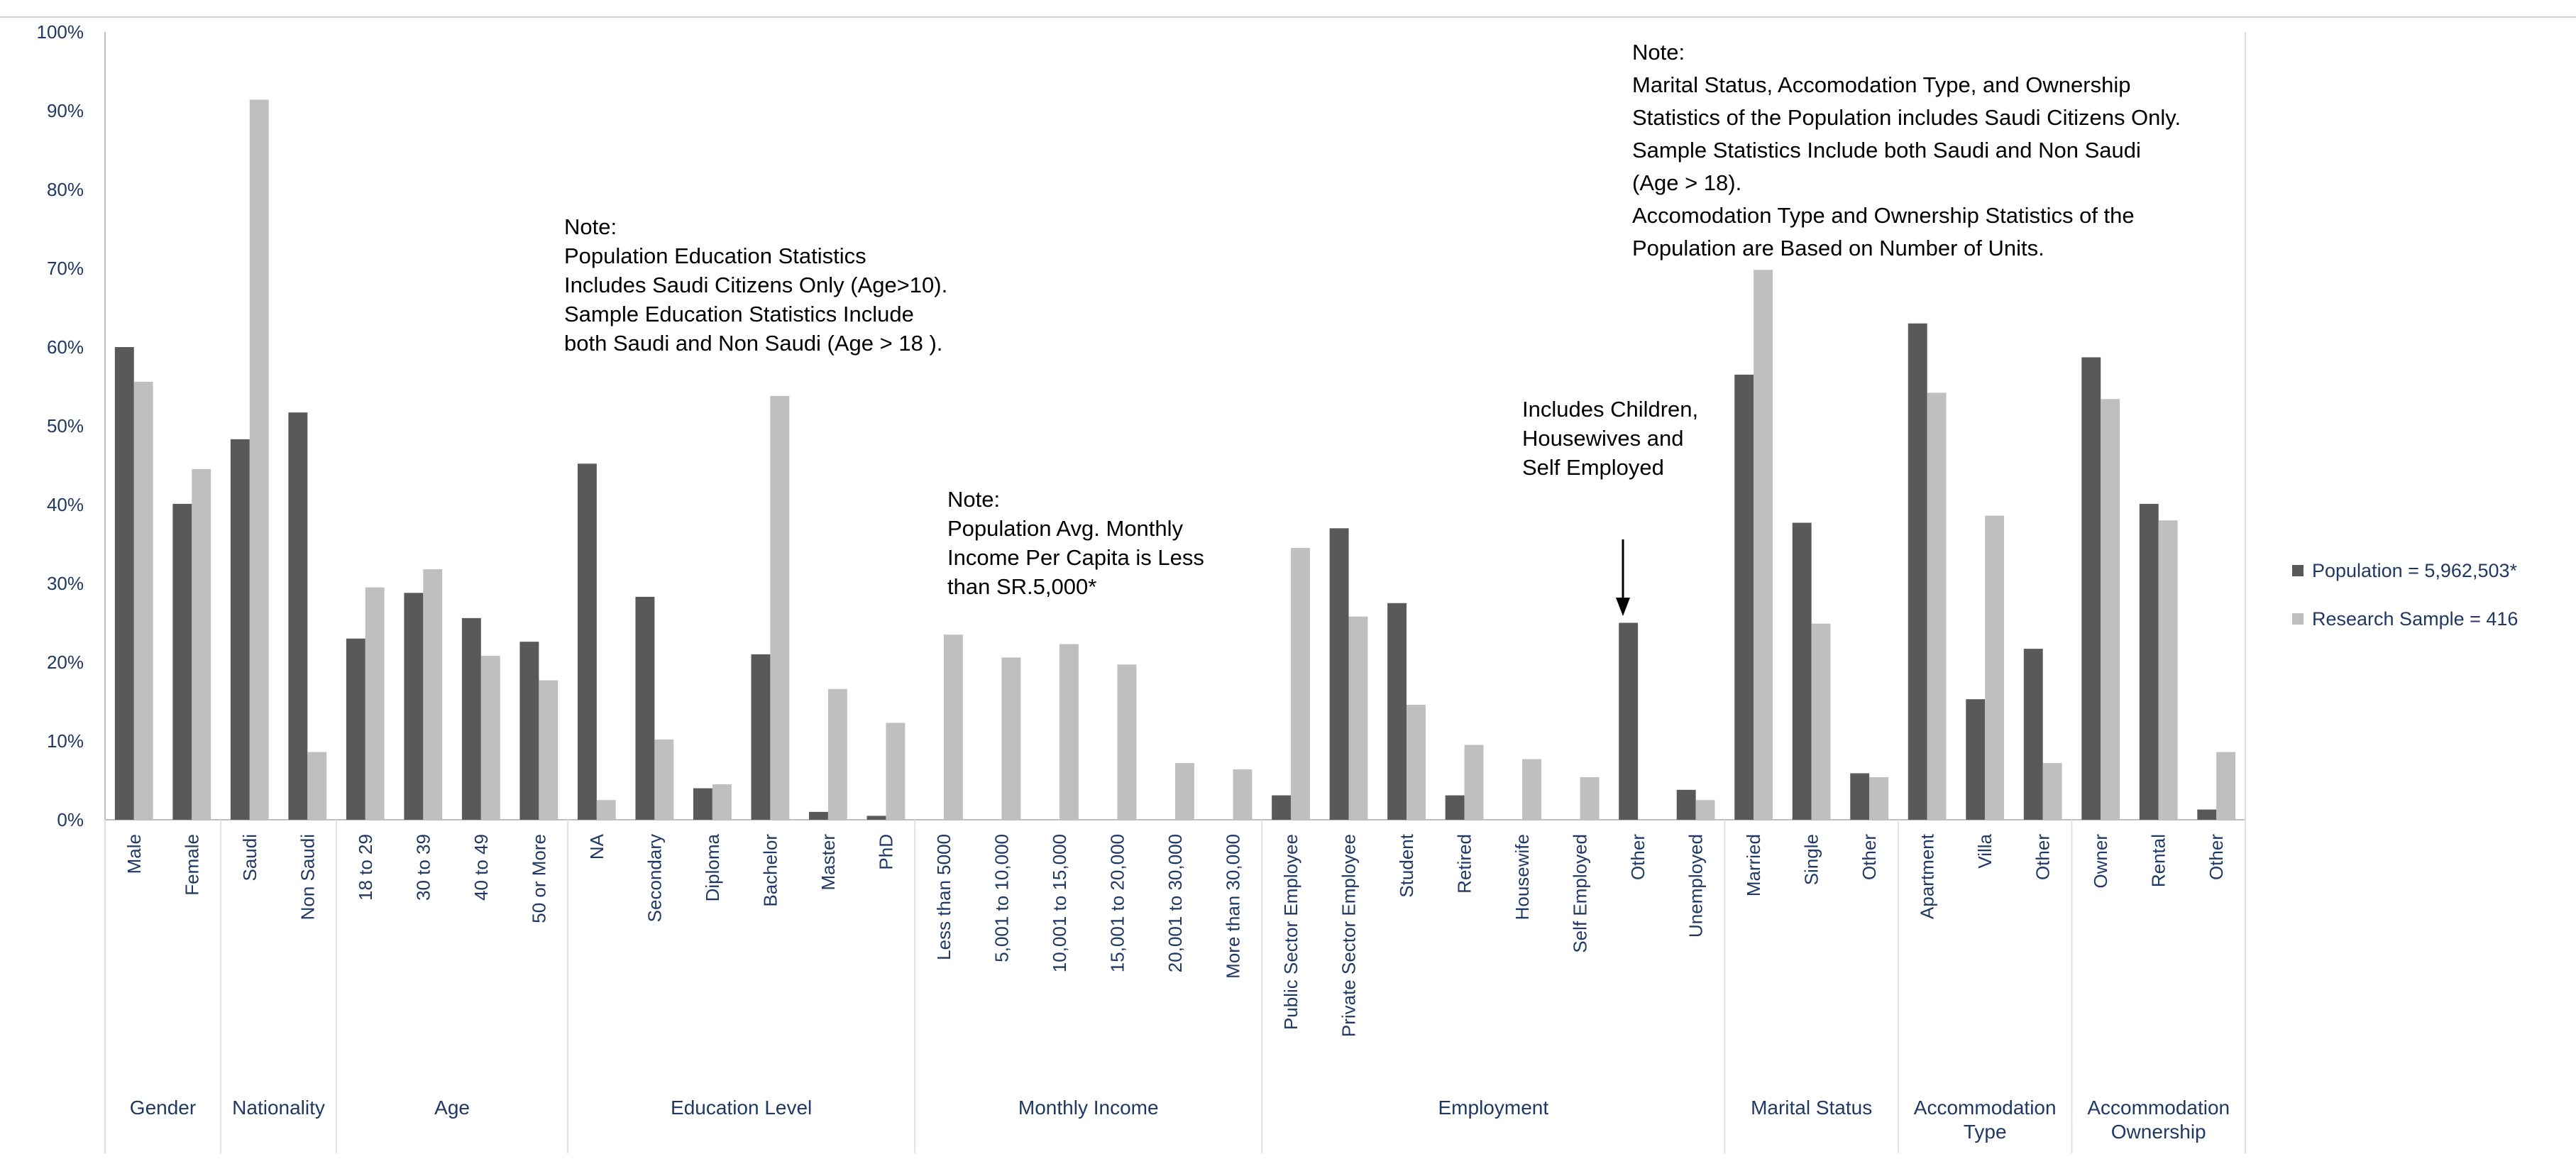  Describe the element at coordinates (191, 865) in the screenshot. I see `category-label: Female` at that location.